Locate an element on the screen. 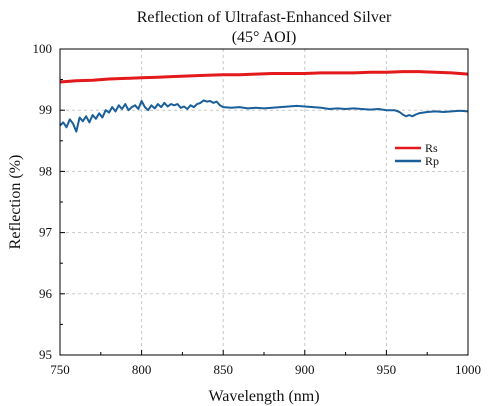 This screenshot has height=406, width=490. y-tick-label: 97 is located at coordinates (46, 232).